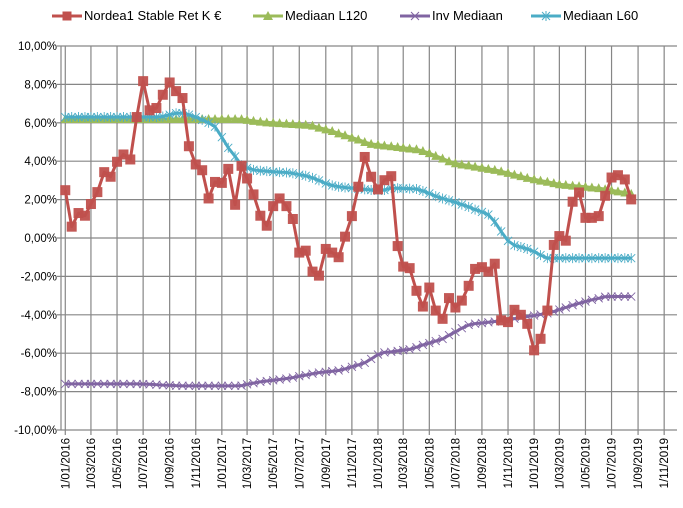  Describe the element at coordinates (39, 316) in the screenshot. I see `y-tick-label: -4,00%` at that location.